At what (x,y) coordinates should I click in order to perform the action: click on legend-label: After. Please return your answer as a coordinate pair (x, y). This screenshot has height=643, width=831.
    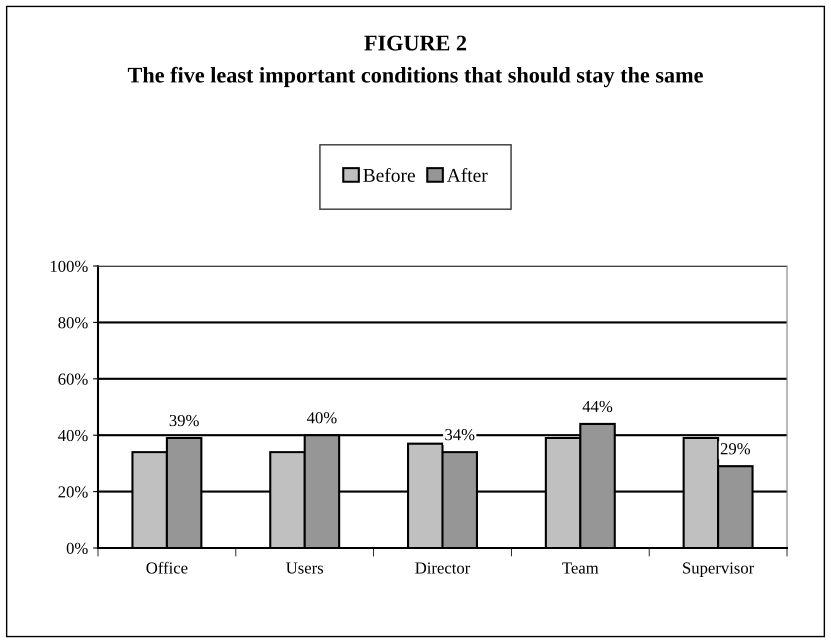
    Looking at the image, I should click on (467, 175).